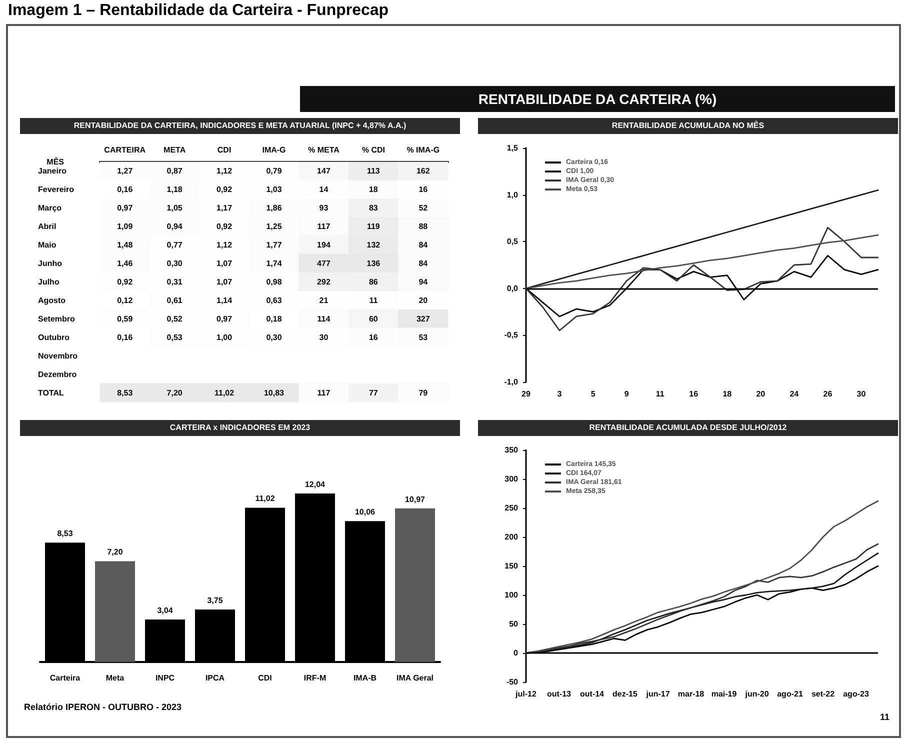 The width and height of the screenshot is (907, 743). What do you see at coordinates (512, 288) in the screenshot?
I see `y-tick-label: 0,0` at bounding box center [512, 288].